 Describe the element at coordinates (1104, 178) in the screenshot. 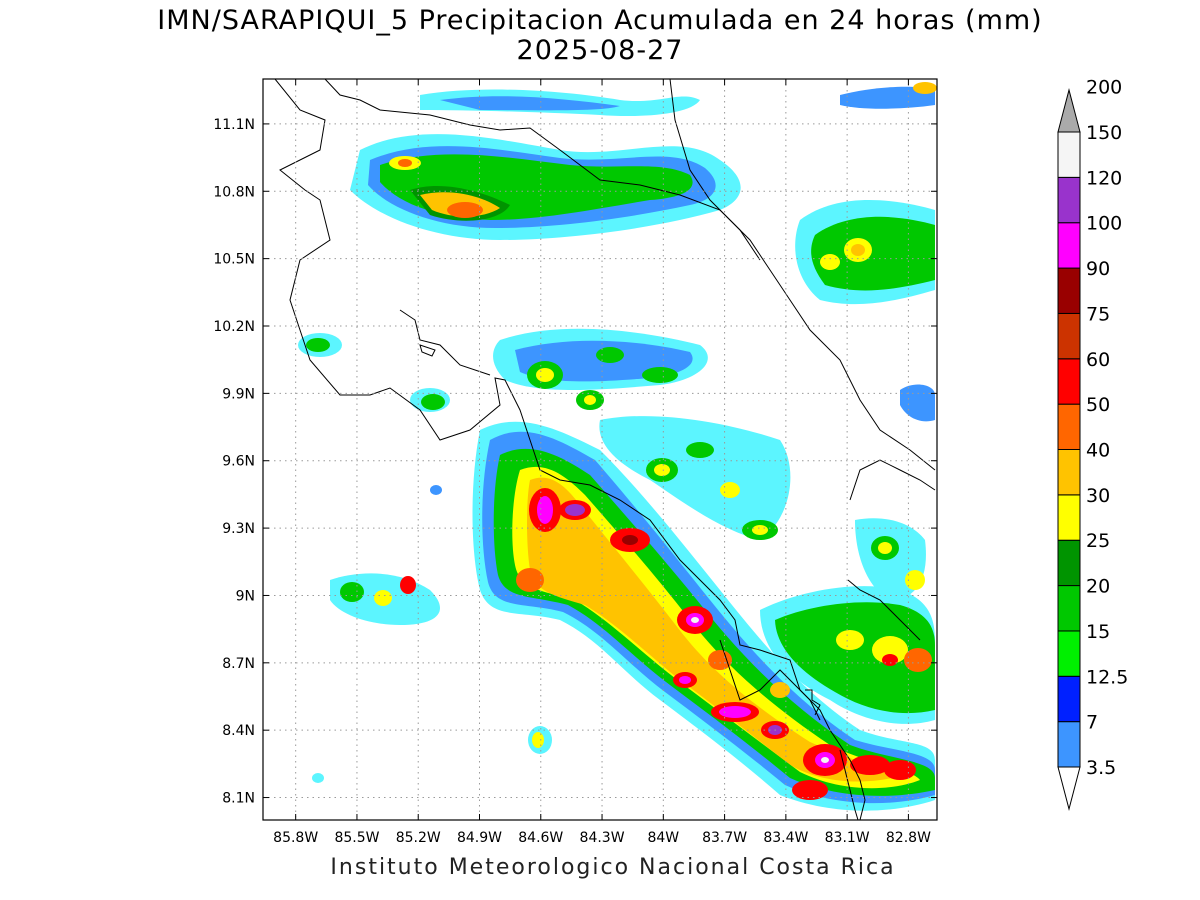

I see `colorbar-label: 120` at that location.